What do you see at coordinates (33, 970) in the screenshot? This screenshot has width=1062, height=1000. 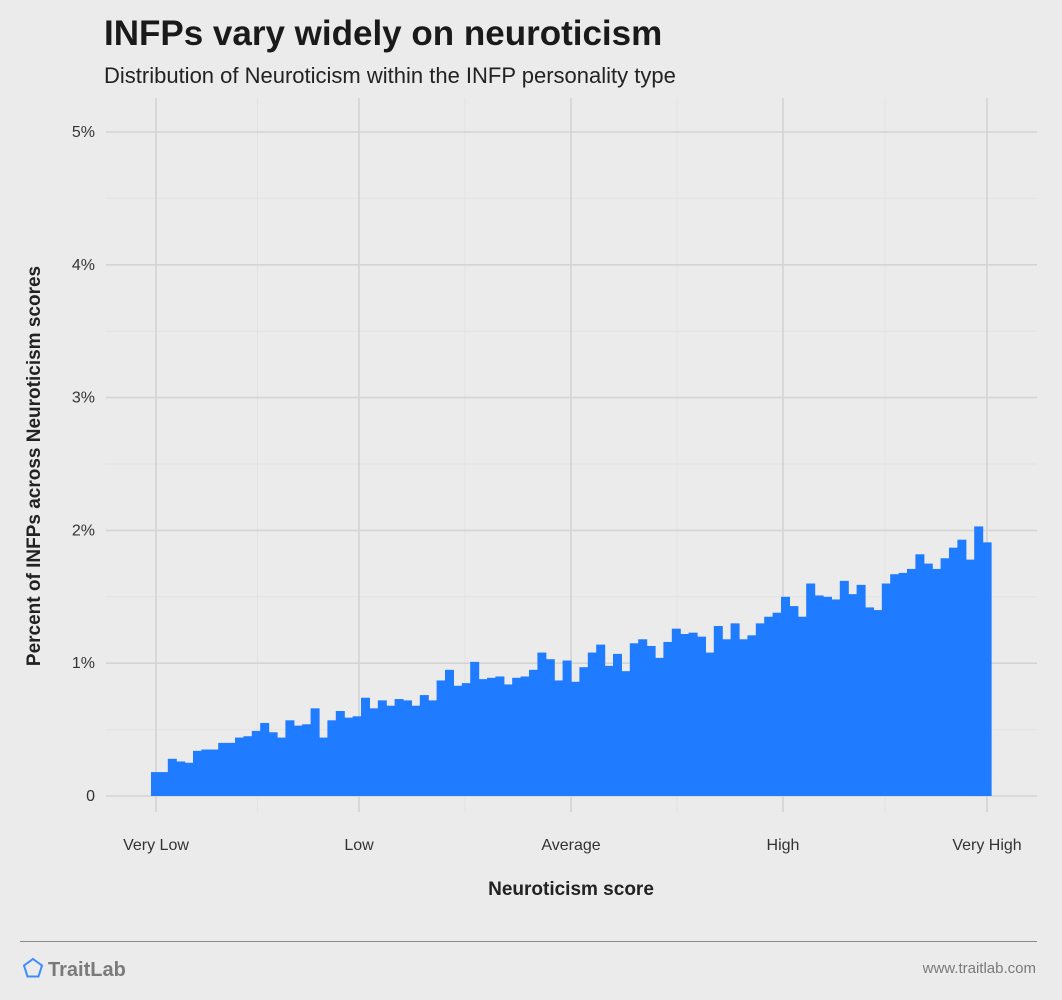 I see `pentagon-icon` at bounding box center [33, 970].